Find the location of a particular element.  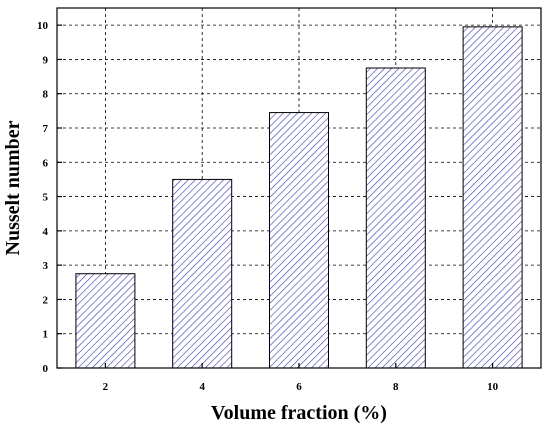

y-tick-label: 2 is located at coordinates (46, 300).